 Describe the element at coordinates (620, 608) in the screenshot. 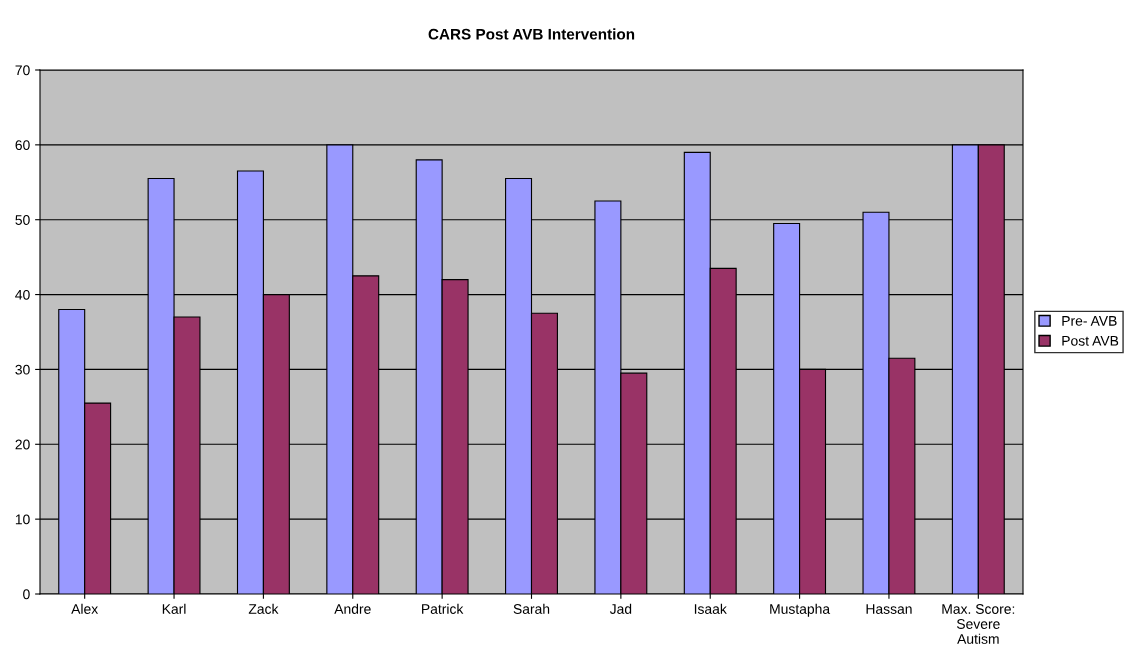

I see `x-tick-label: Jad` at that location.